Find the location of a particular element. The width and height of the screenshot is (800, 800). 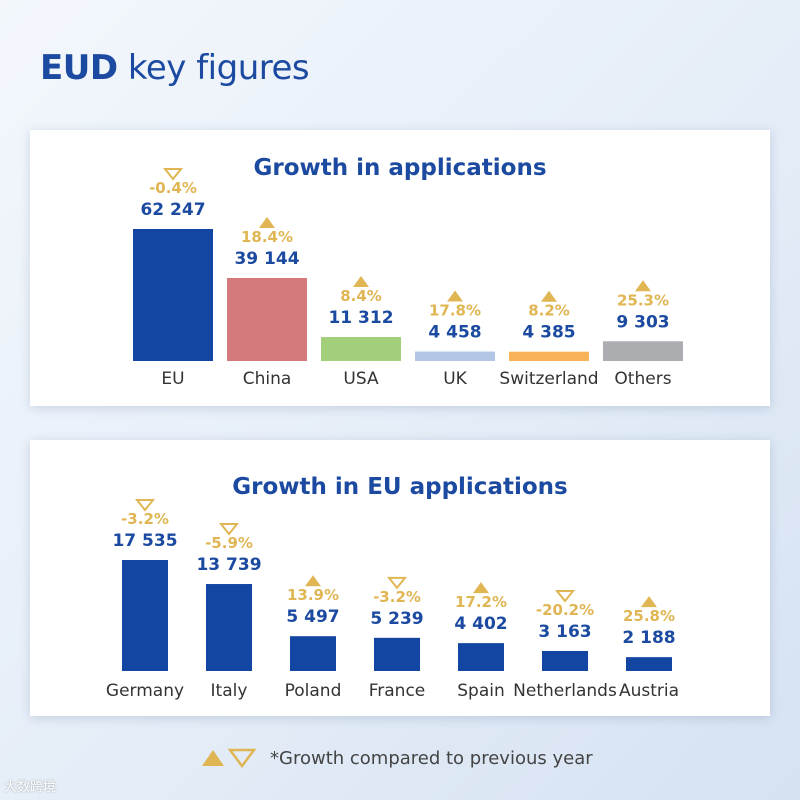

category-label: USA is located at coordinates (361, 379).